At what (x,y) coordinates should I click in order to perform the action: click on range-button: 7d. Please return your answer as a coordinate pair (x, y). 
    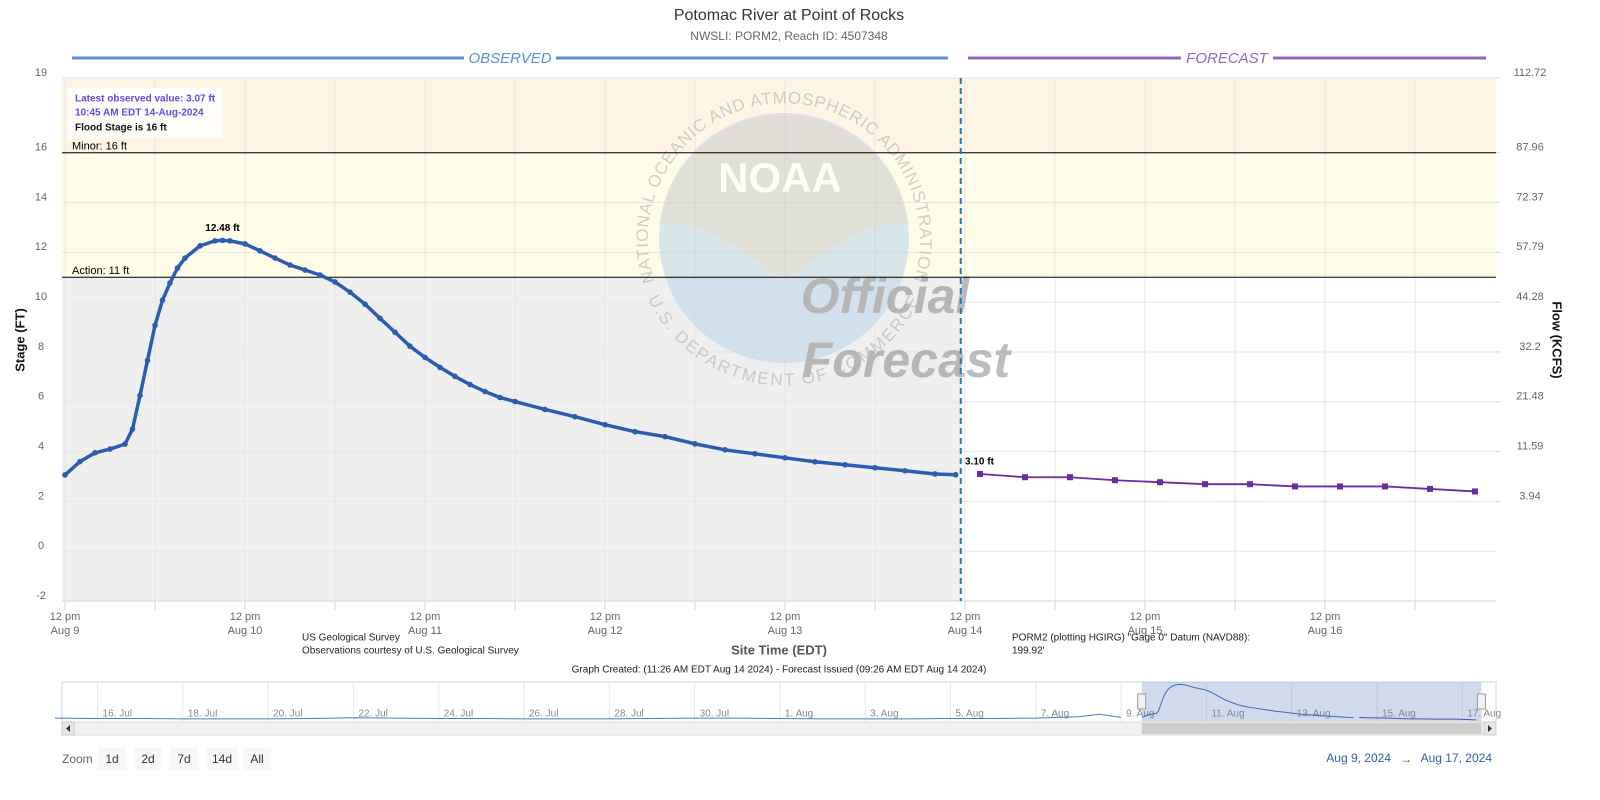
    Looking at the image, I should click on (184, 759).